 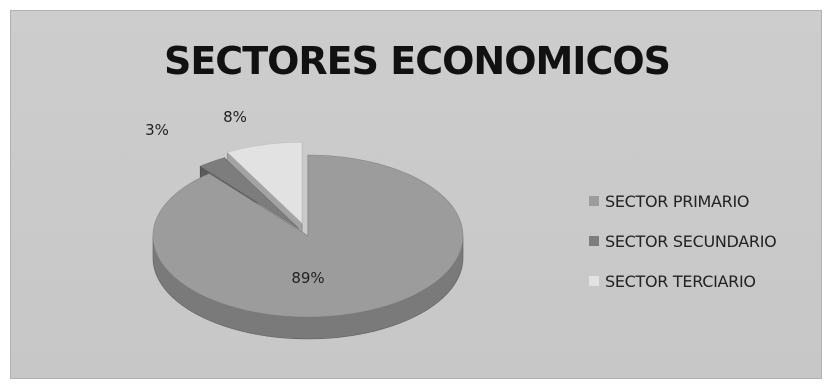 What do you see at coordinates (307, 278) in the screenshot?
I see `data-label-primario: 89%` at bounding box center [307, 278].